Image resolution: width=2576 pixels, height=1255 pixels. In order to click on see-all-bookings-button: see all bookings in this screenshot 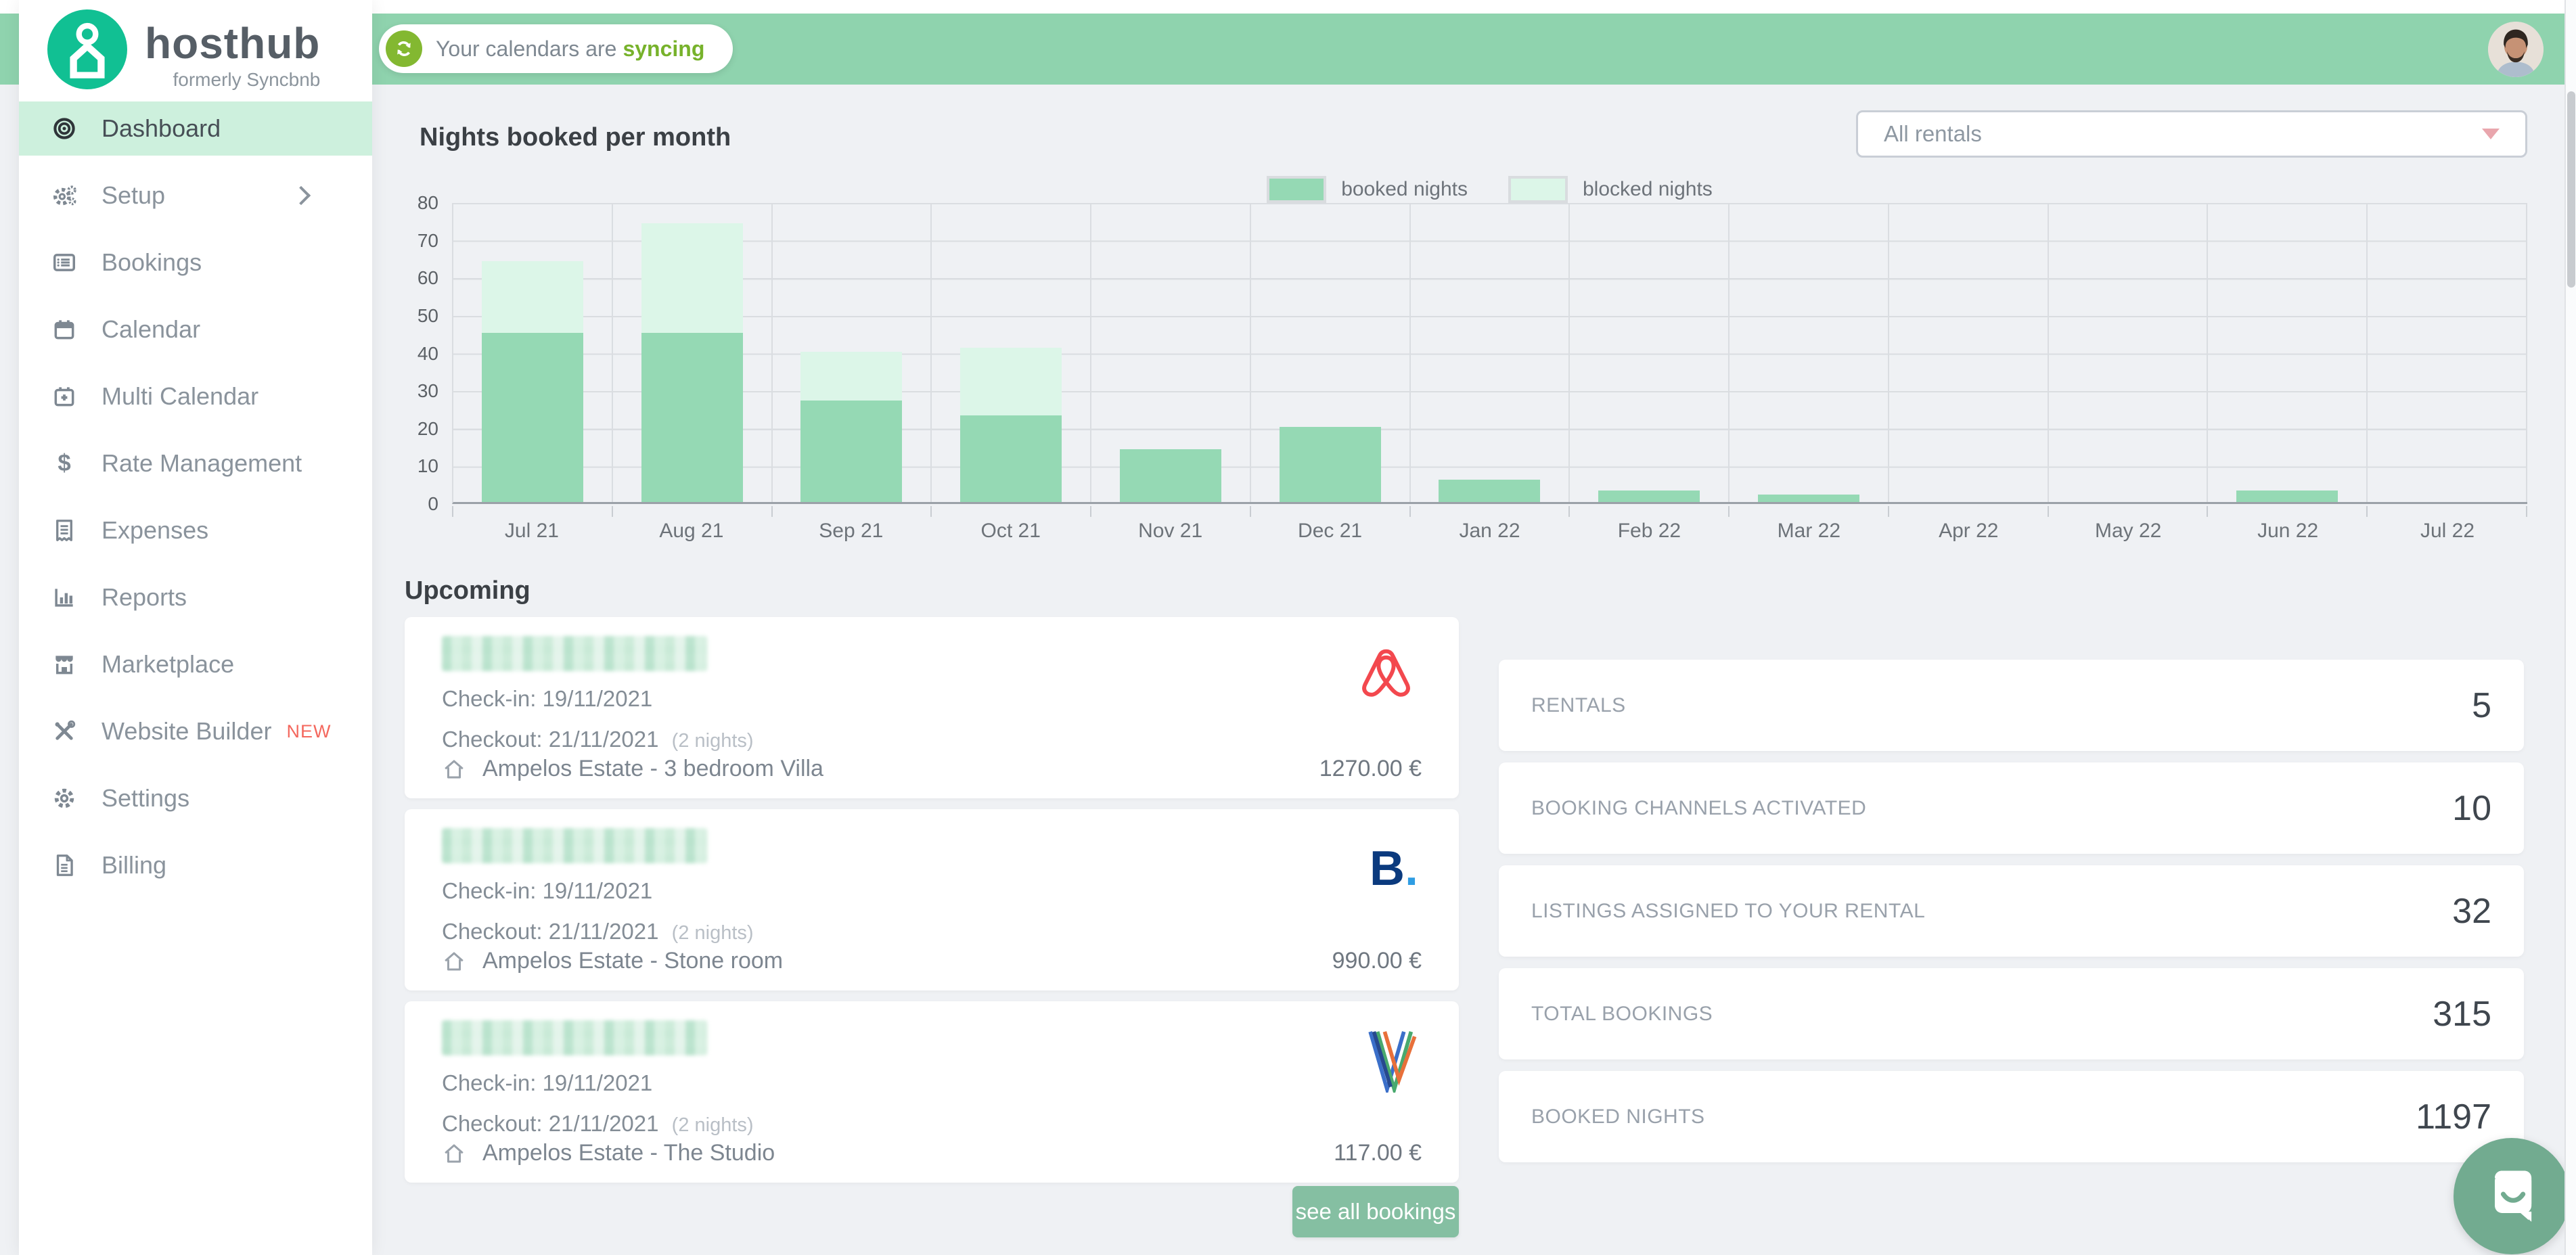, I will do `click(1375, 1211)`.